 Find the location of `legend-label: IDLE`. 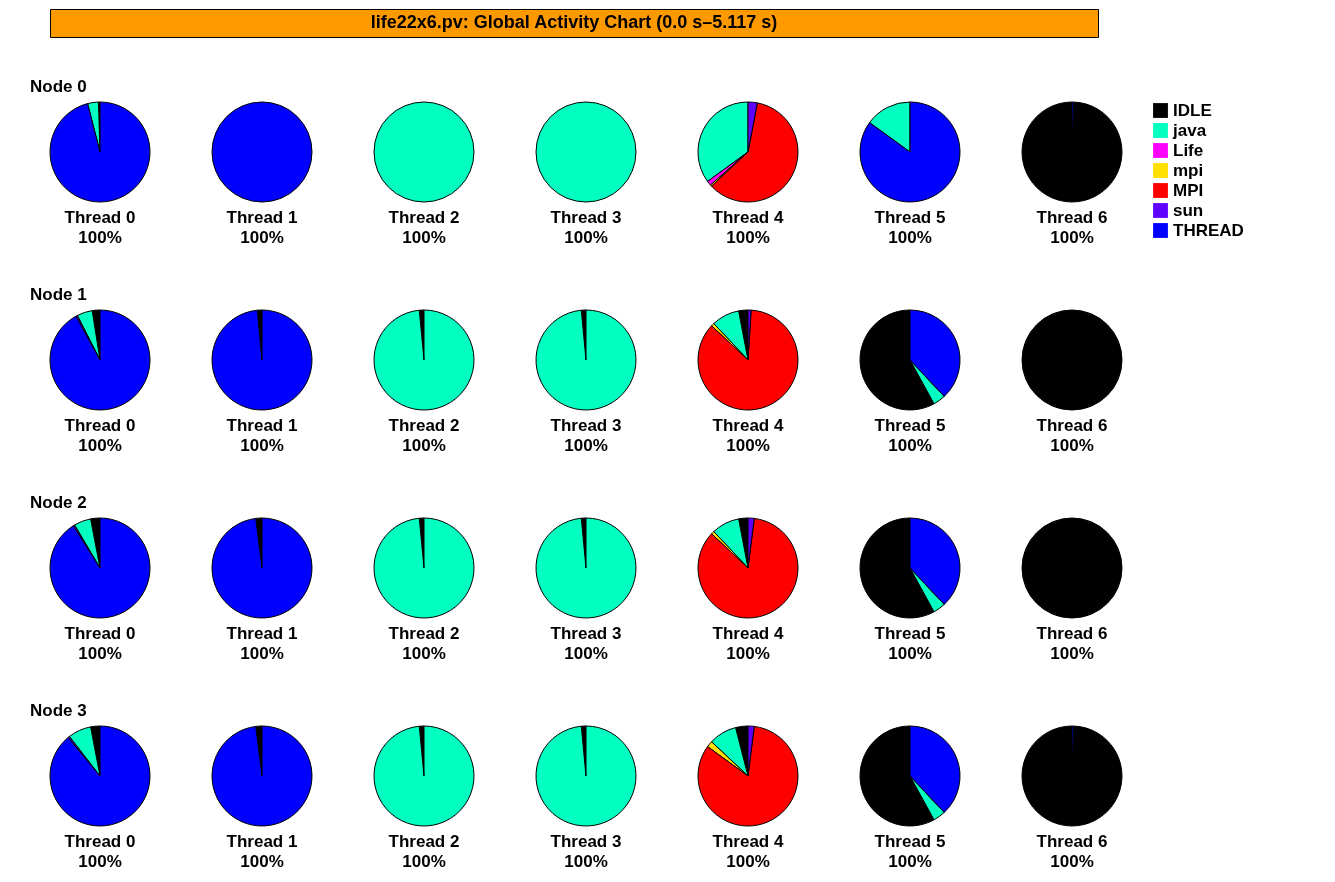

legend-label: IDLE is located at coordinates (1192, 110).